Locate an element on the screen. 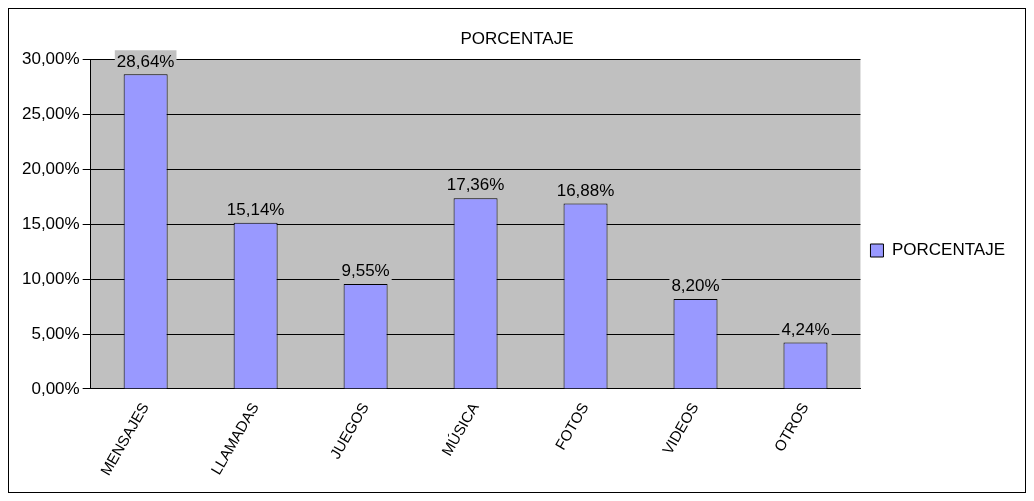 The height and width of the screenshot is (501, 1034). y-tick-label: 20,00% is located at coordinates (50, 168).